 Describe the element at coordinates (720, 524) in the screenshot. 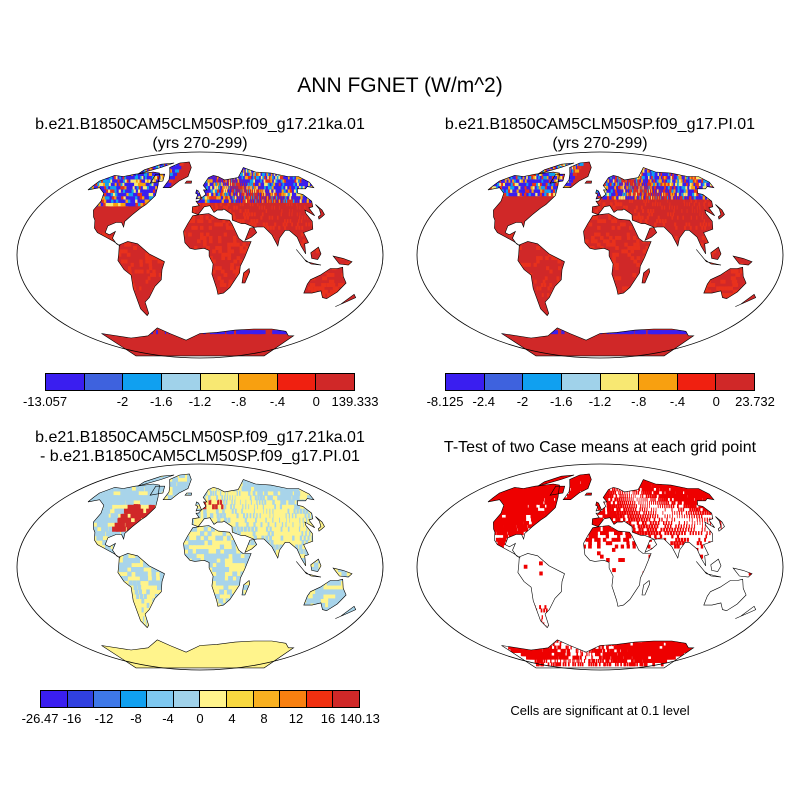

I see `coastline-japan` at that location.